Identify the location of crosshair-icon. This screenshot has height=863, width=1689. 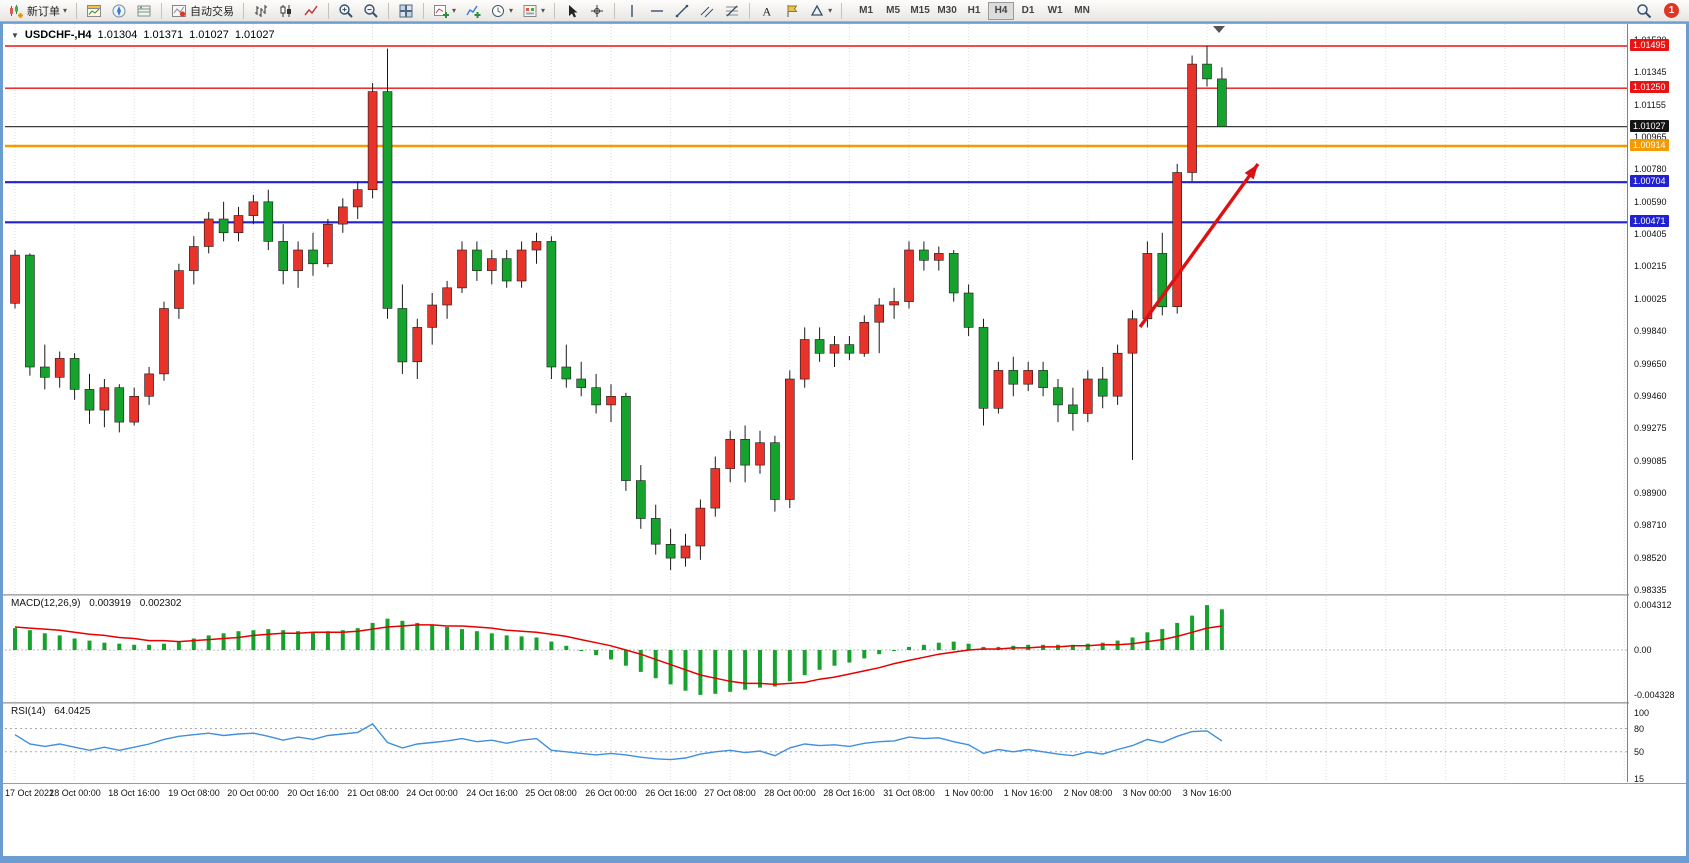
(597, 10).